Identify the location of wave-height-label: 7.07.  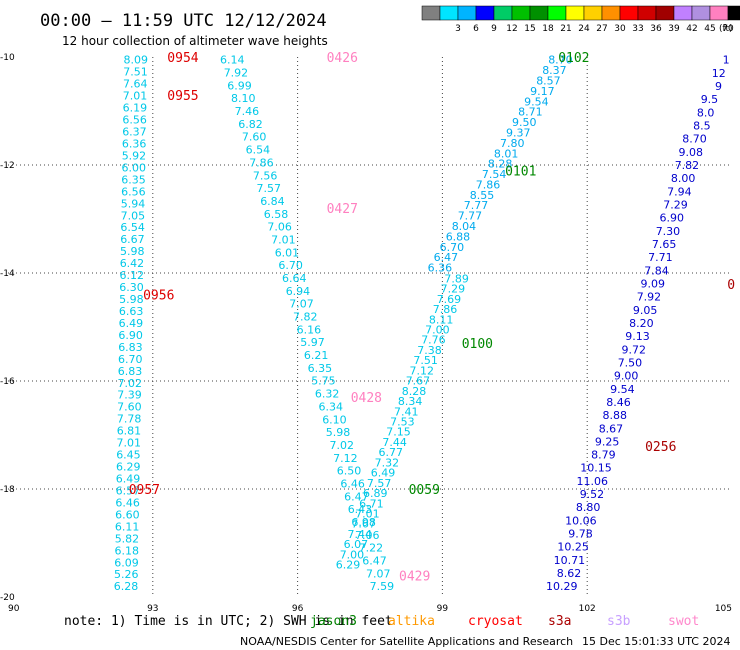
(378, 573).